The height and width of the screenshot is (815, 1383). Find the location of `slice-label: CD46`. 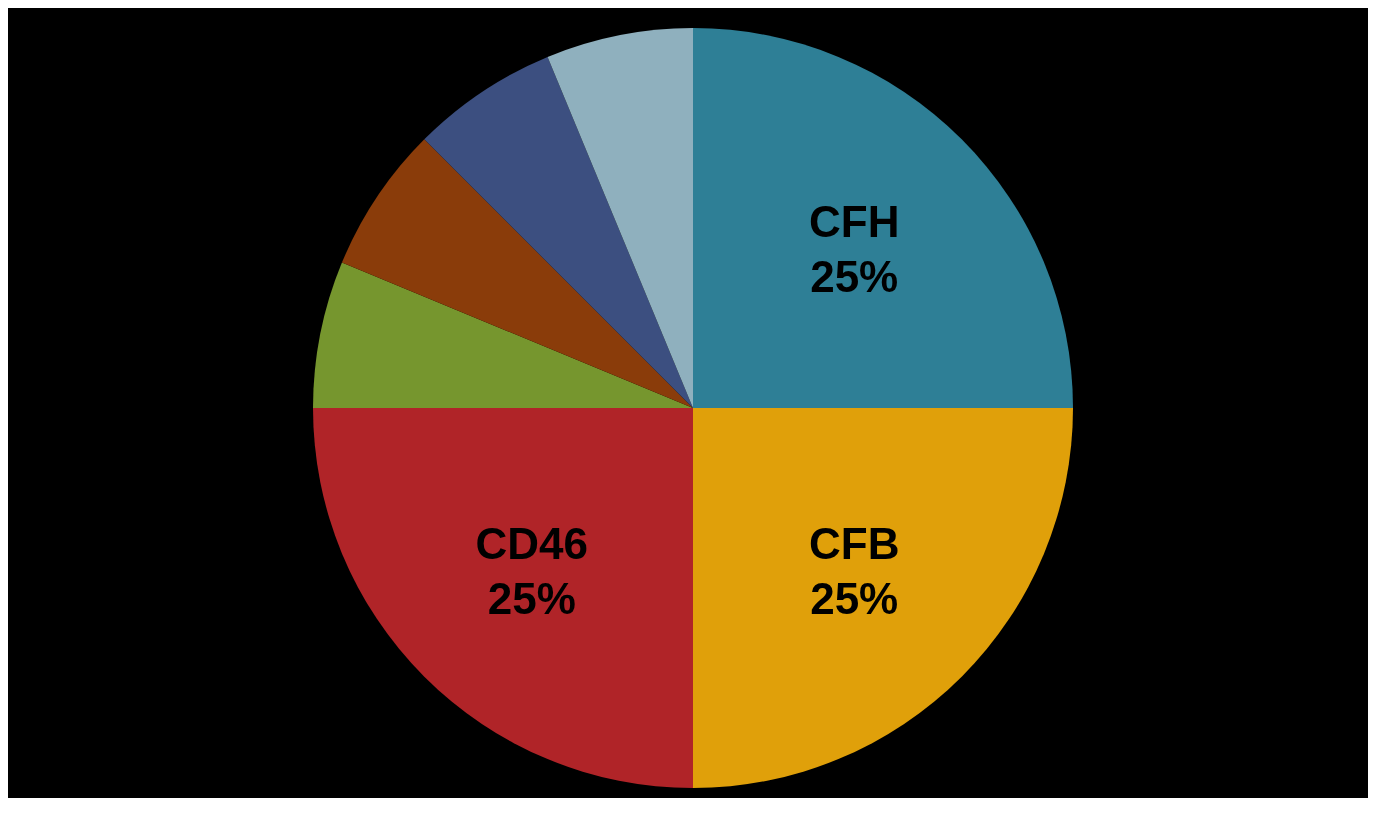

slice-label: CD46 is located at coordinates (532, 544).